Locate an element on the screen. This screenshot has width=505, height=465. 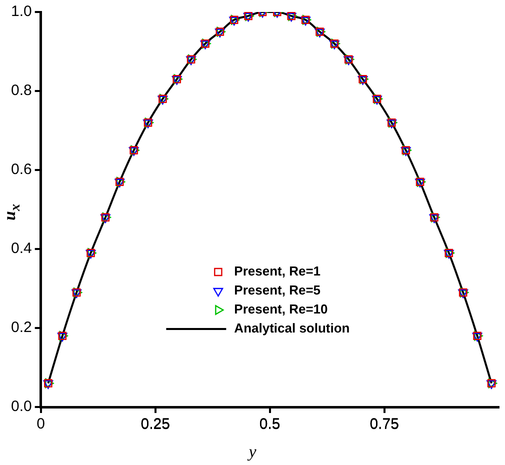
y-tick-label: 0.2 is located at coordinates (21, 327).